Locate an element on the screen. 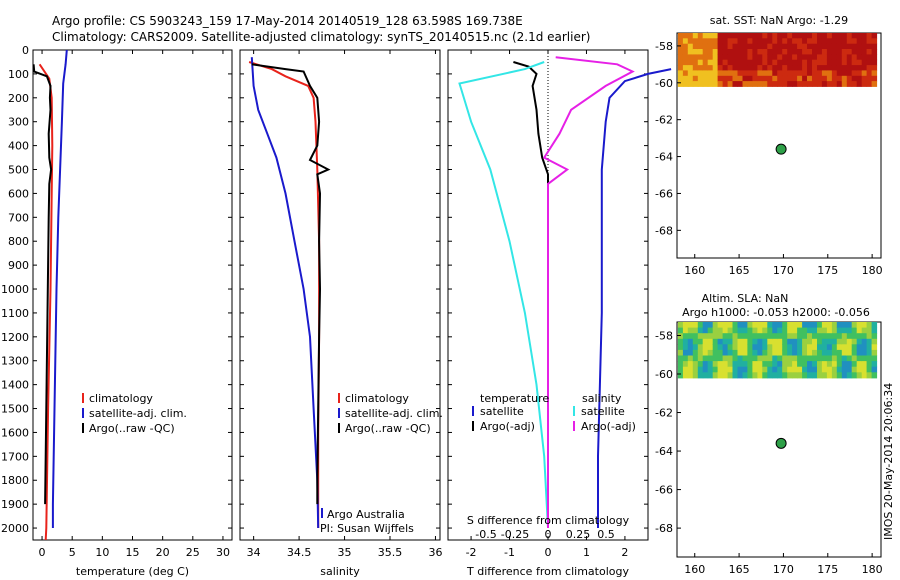 This screenshot has height=580, width=900. y-tick-label: -64 is located at coordinates (664, 451).